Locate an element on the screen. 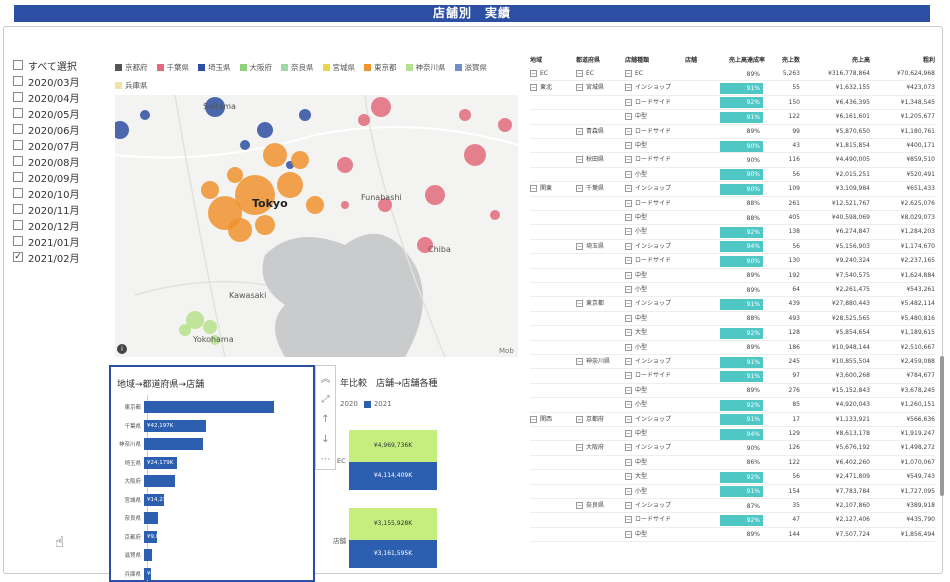 This screenshot has width=950, height=582. table-row: − 埼玉県 − インショップ 94% 56 ¥5,156,903 ¥1,174,670 is located at coordinates (732, 247).